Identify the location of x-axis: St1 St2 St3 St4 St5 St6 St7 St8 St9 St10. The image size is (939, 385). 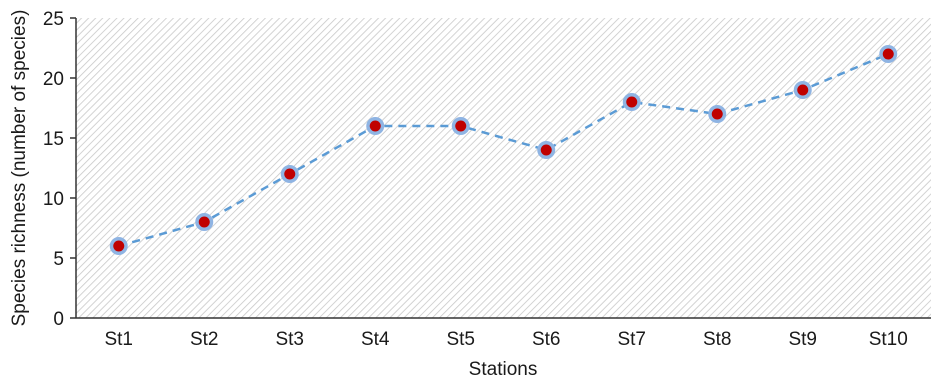
(505, 339).